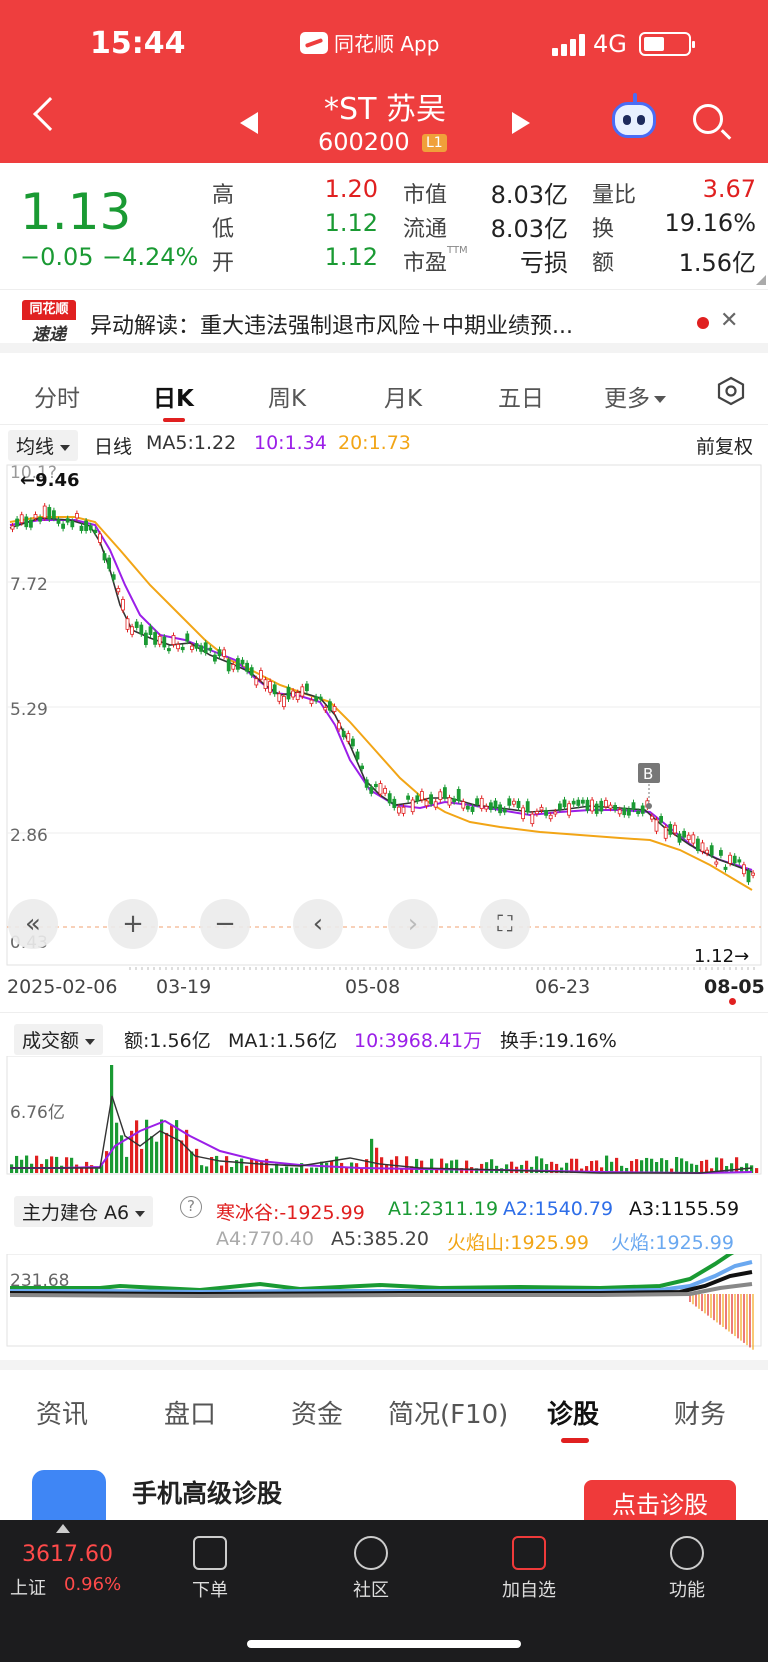 The image size is (768, 1662). What do you see at coordinates (721, 956) in the screenshot?
I see `last-price-marker: 1.12→` at bounding box center [721, 956].